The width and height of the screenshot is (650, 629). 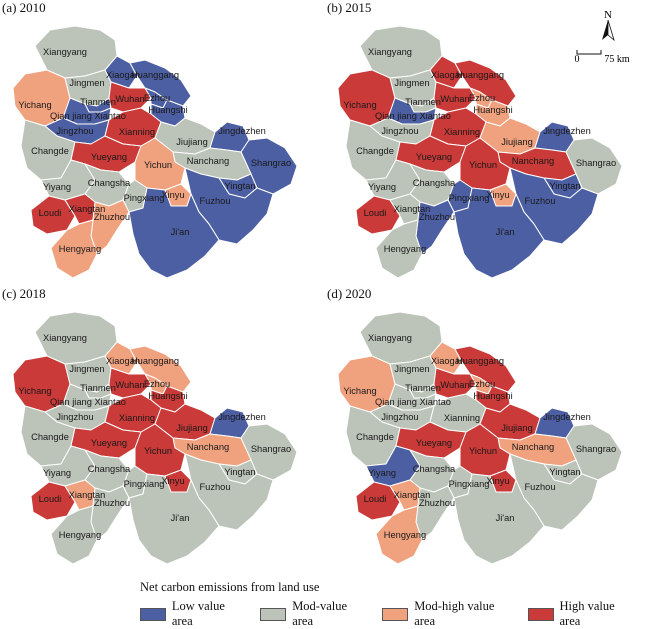 What do you see at coordinates (608, 15) in the screenshot?
I see `north-label: N` at bounding box center [608, 15].